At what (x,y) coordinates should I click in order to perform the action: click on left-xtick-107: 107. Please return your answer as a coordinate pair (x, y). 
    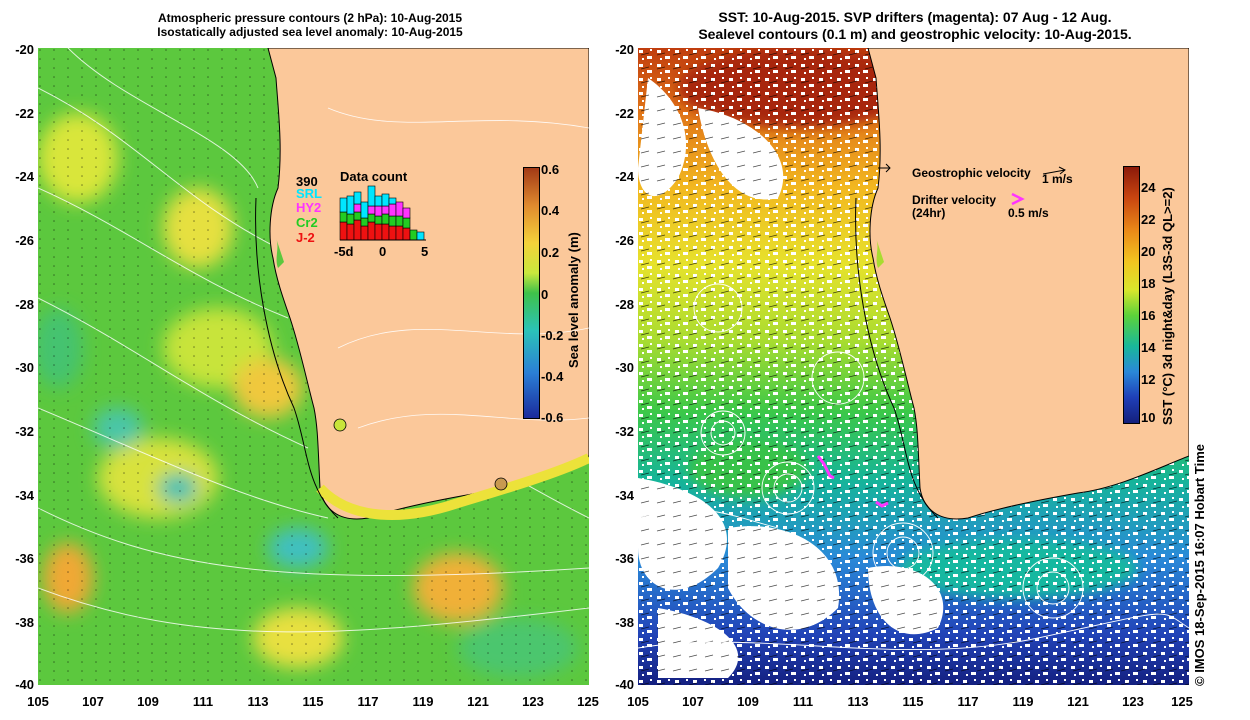
    Looking at the image, I should click on (93, 701).